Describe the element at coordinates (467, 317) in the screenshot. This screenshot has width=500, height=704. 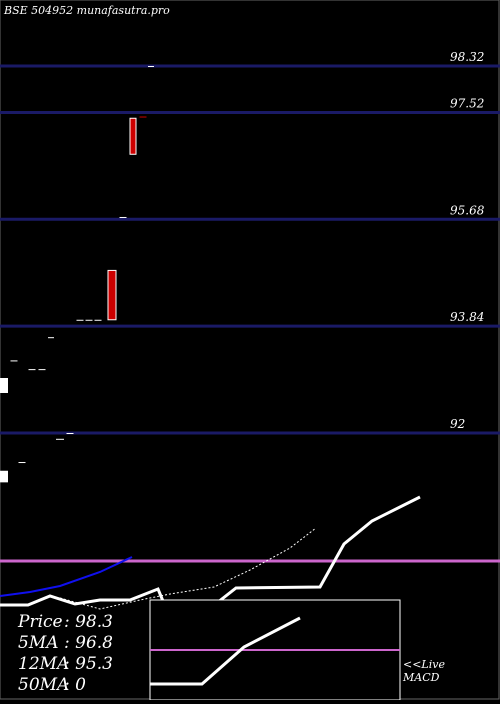
I see `price-level-label: 93.84` at that location.